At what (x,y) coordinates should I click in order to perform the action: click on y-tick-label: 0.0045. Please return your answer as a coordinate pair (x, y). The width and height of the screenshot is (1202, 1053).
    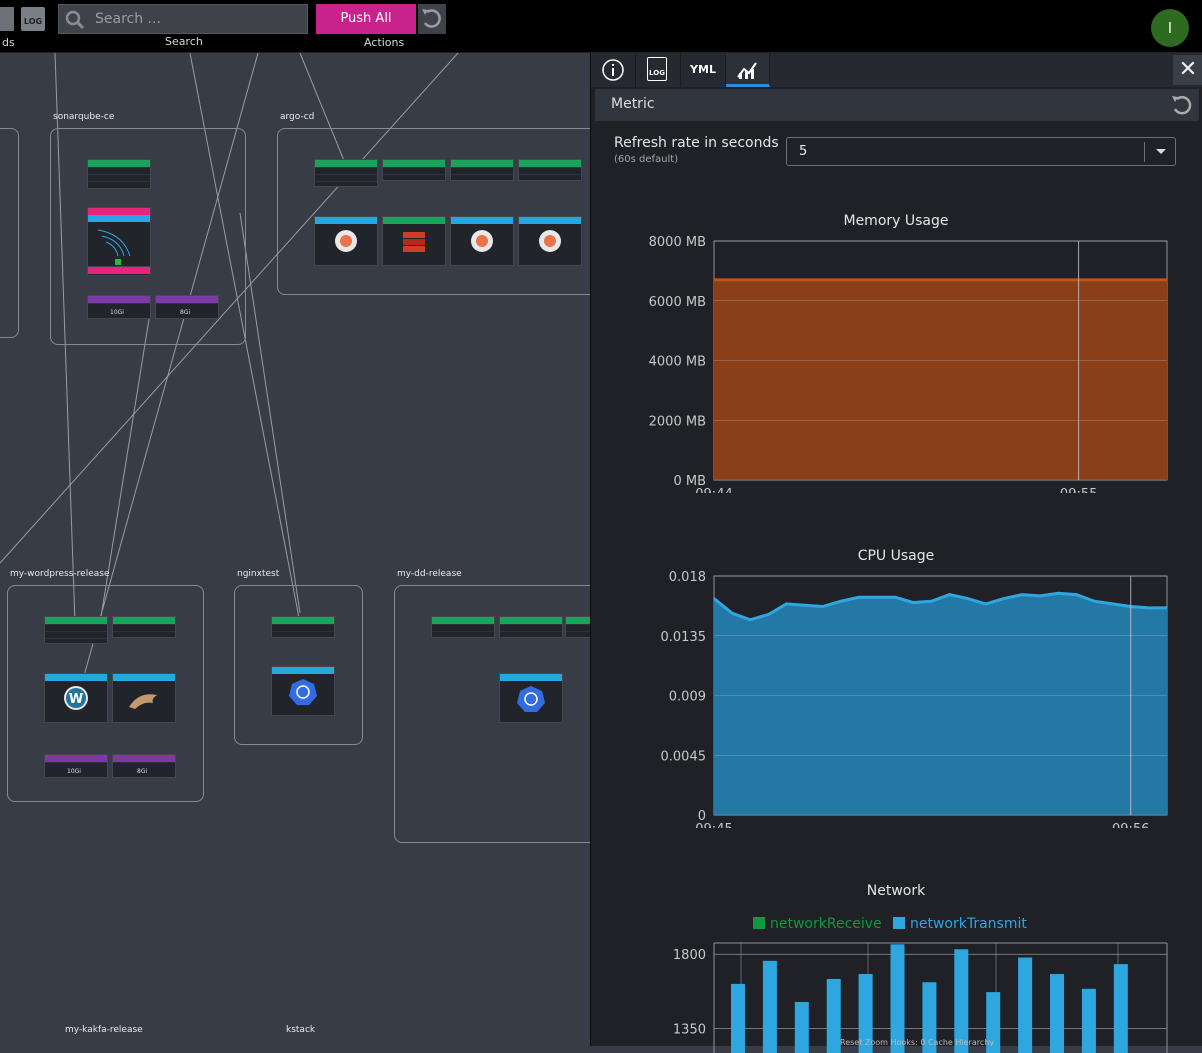
    Looking at the image, I should click on (684, 756).